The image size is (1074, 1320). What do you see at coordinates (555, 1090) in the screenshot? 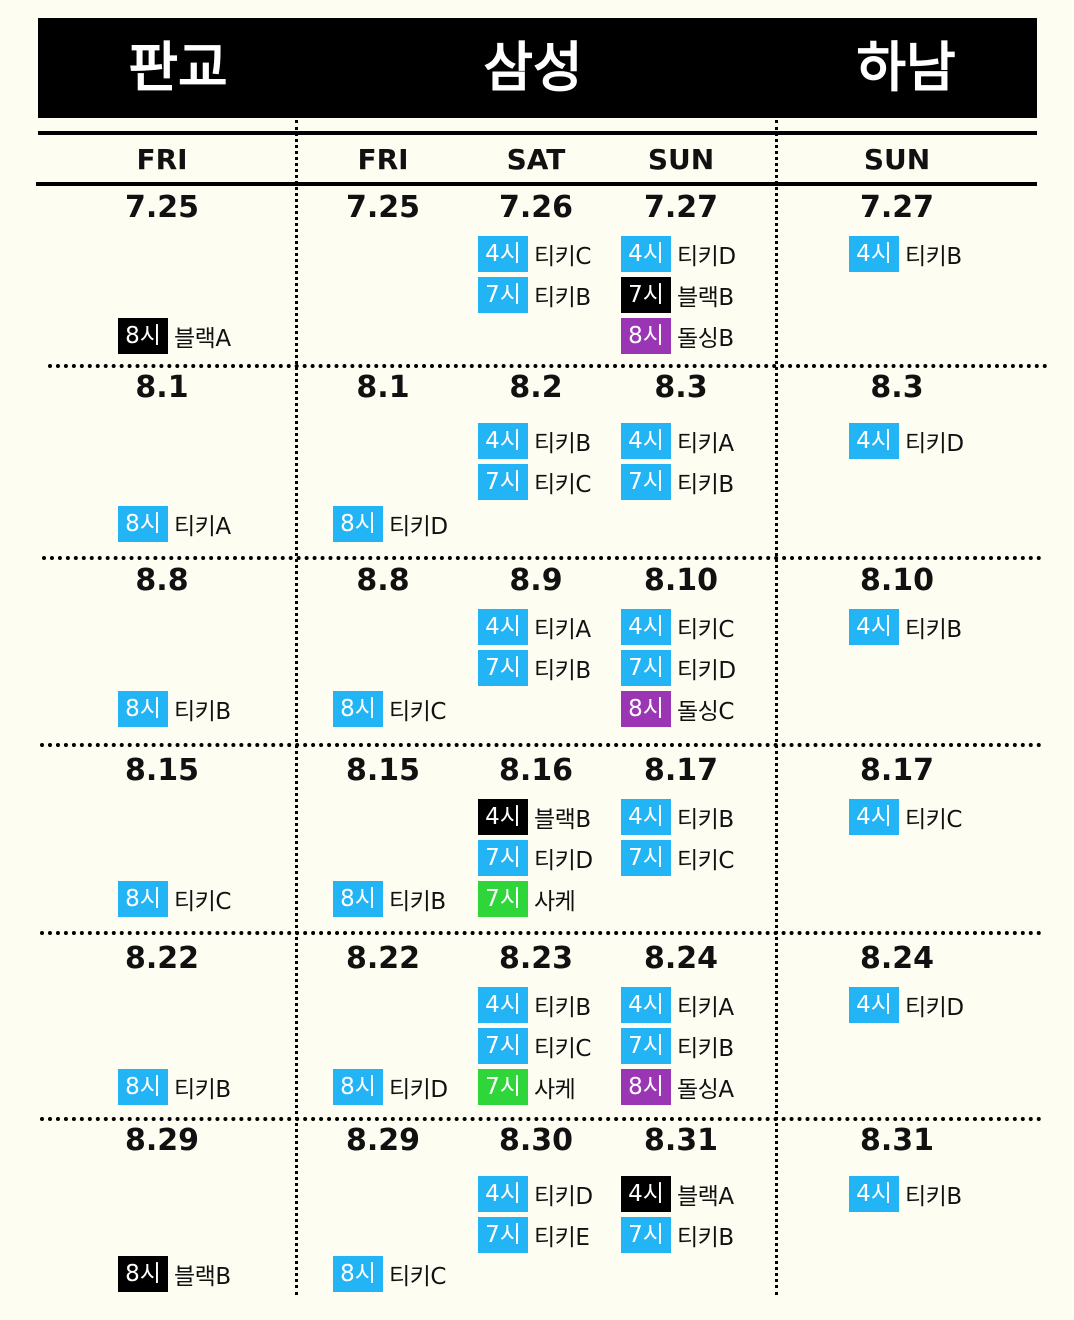
I see `team-name: 사케` at bounding box center [555, 1090].